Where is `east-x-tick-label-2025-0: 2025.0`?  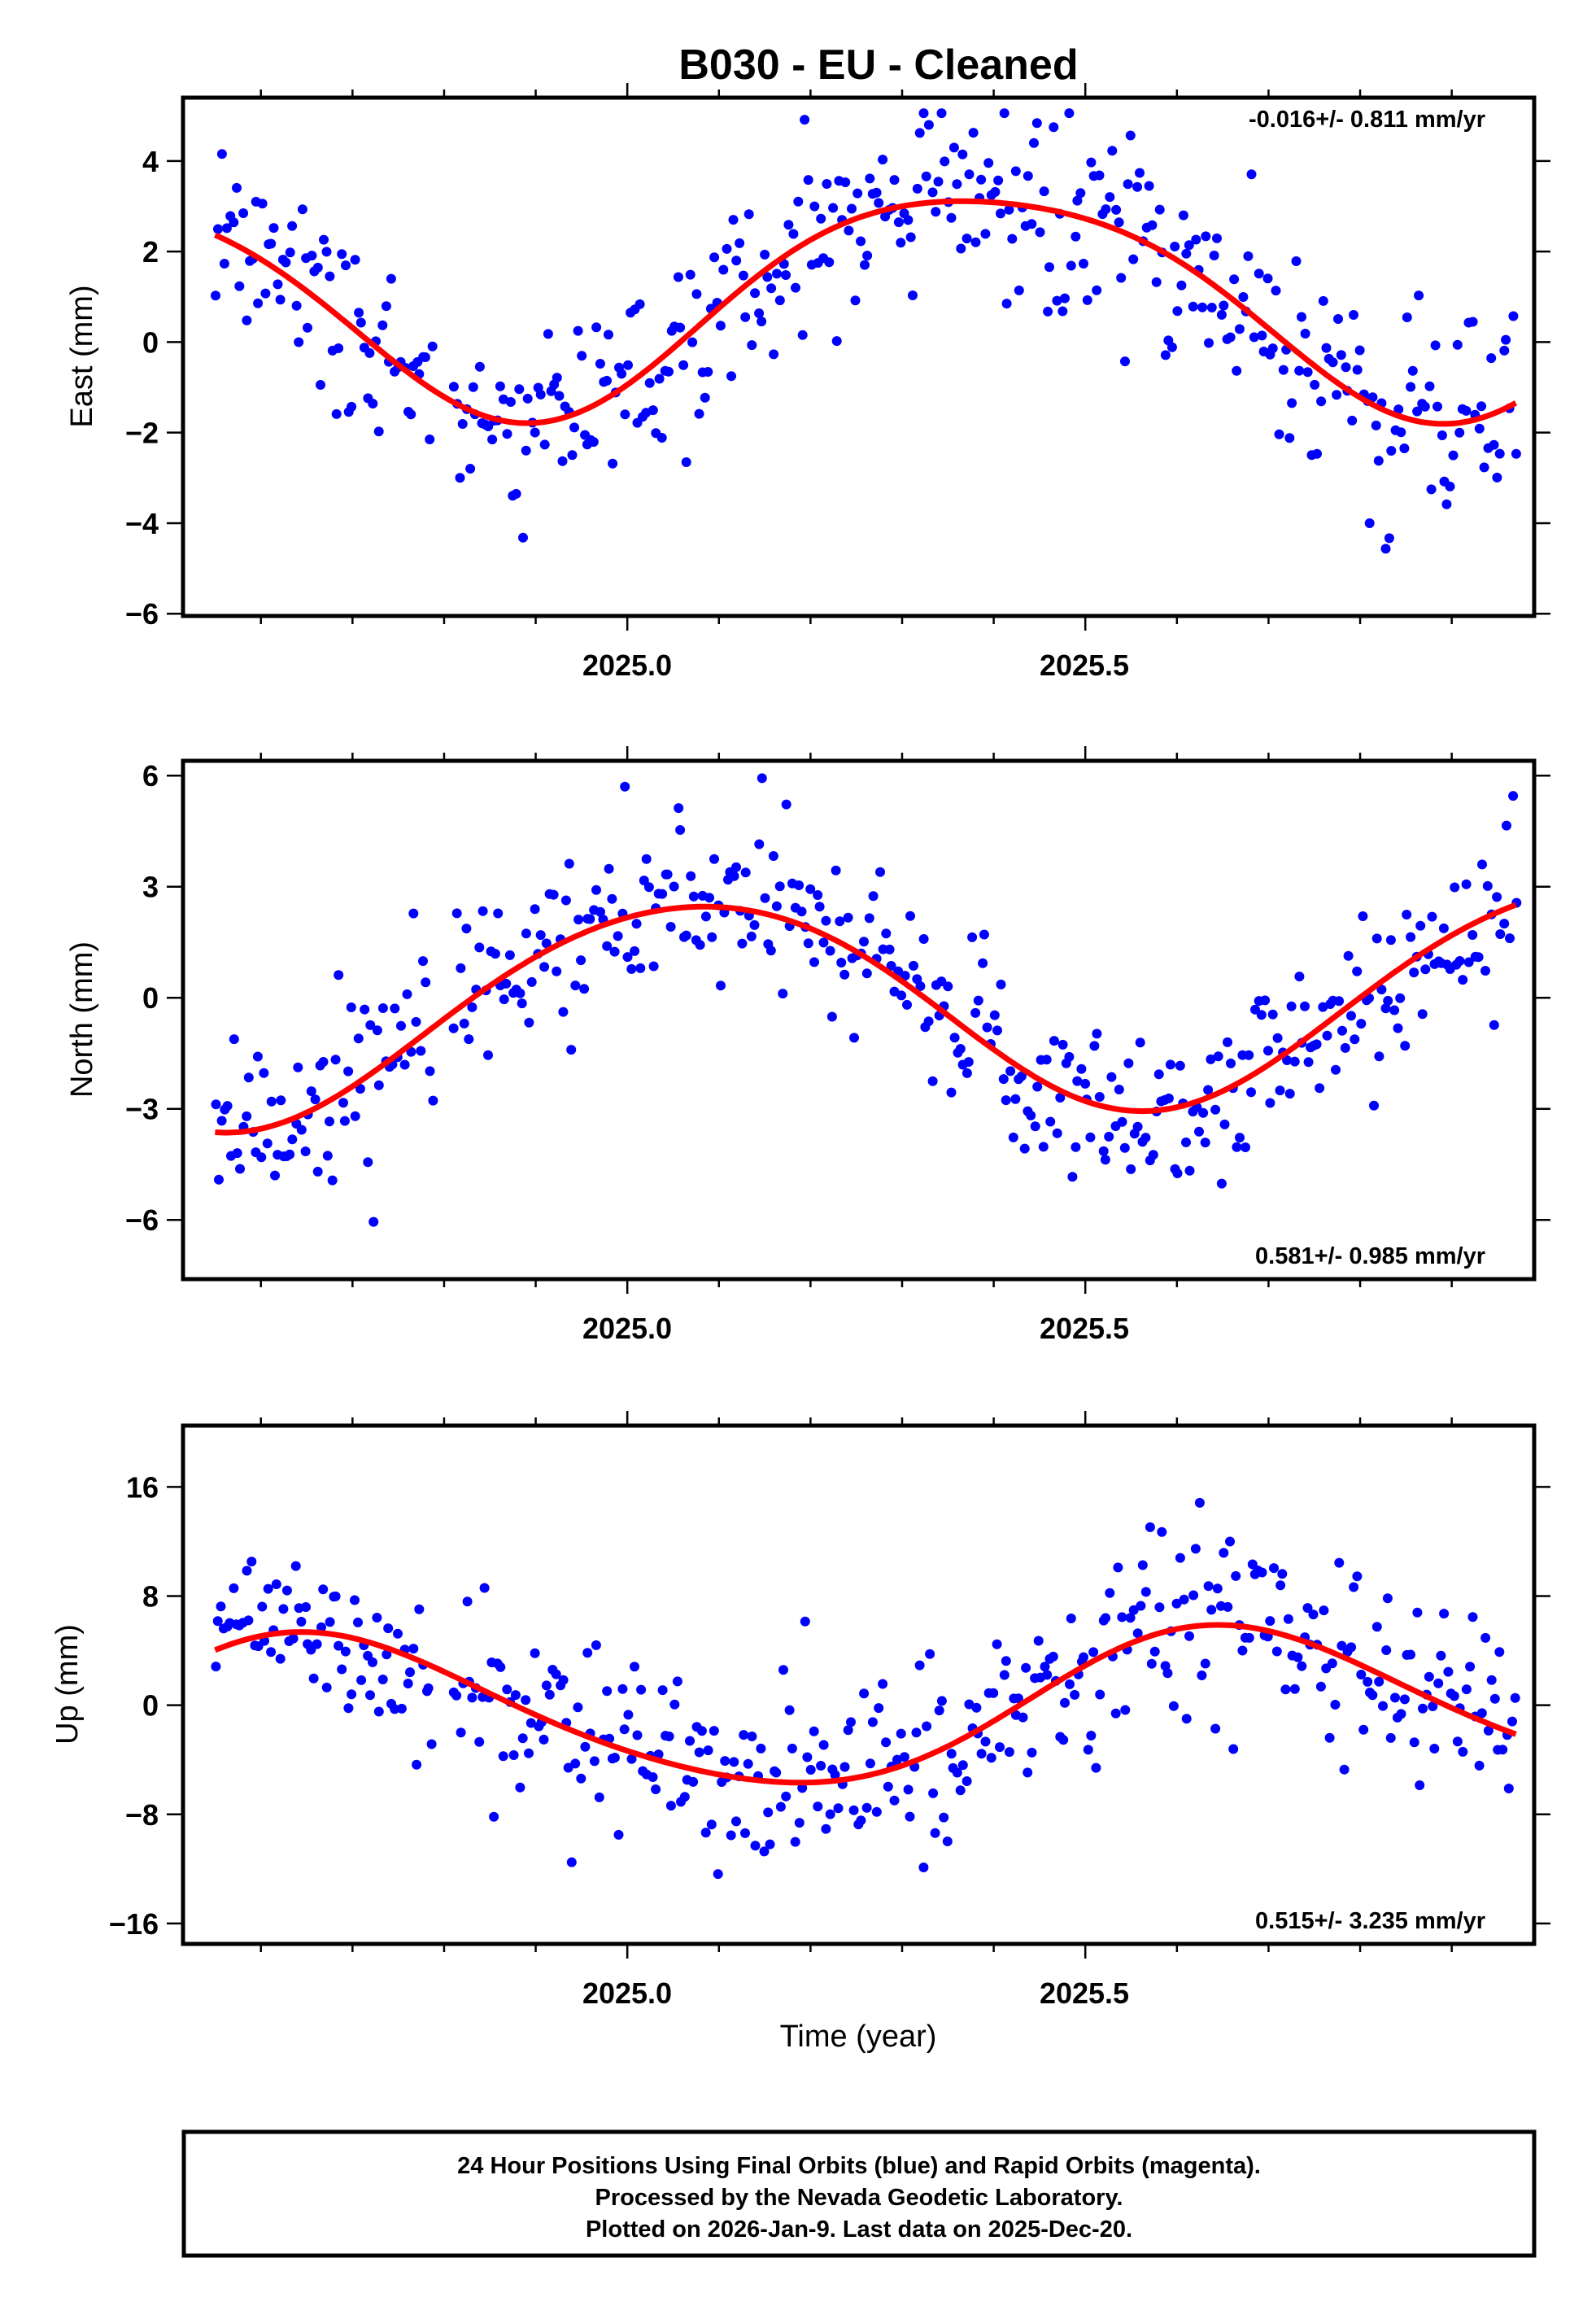 east-x-tick-label-2025-0: 2025.0 is located at coordinates (627, 665).